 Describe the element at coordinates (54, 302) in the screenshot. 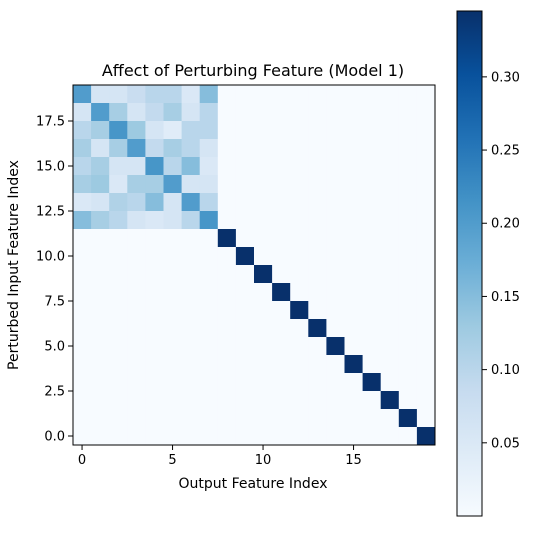

I see `y-tick-label: 7.5` at that location.